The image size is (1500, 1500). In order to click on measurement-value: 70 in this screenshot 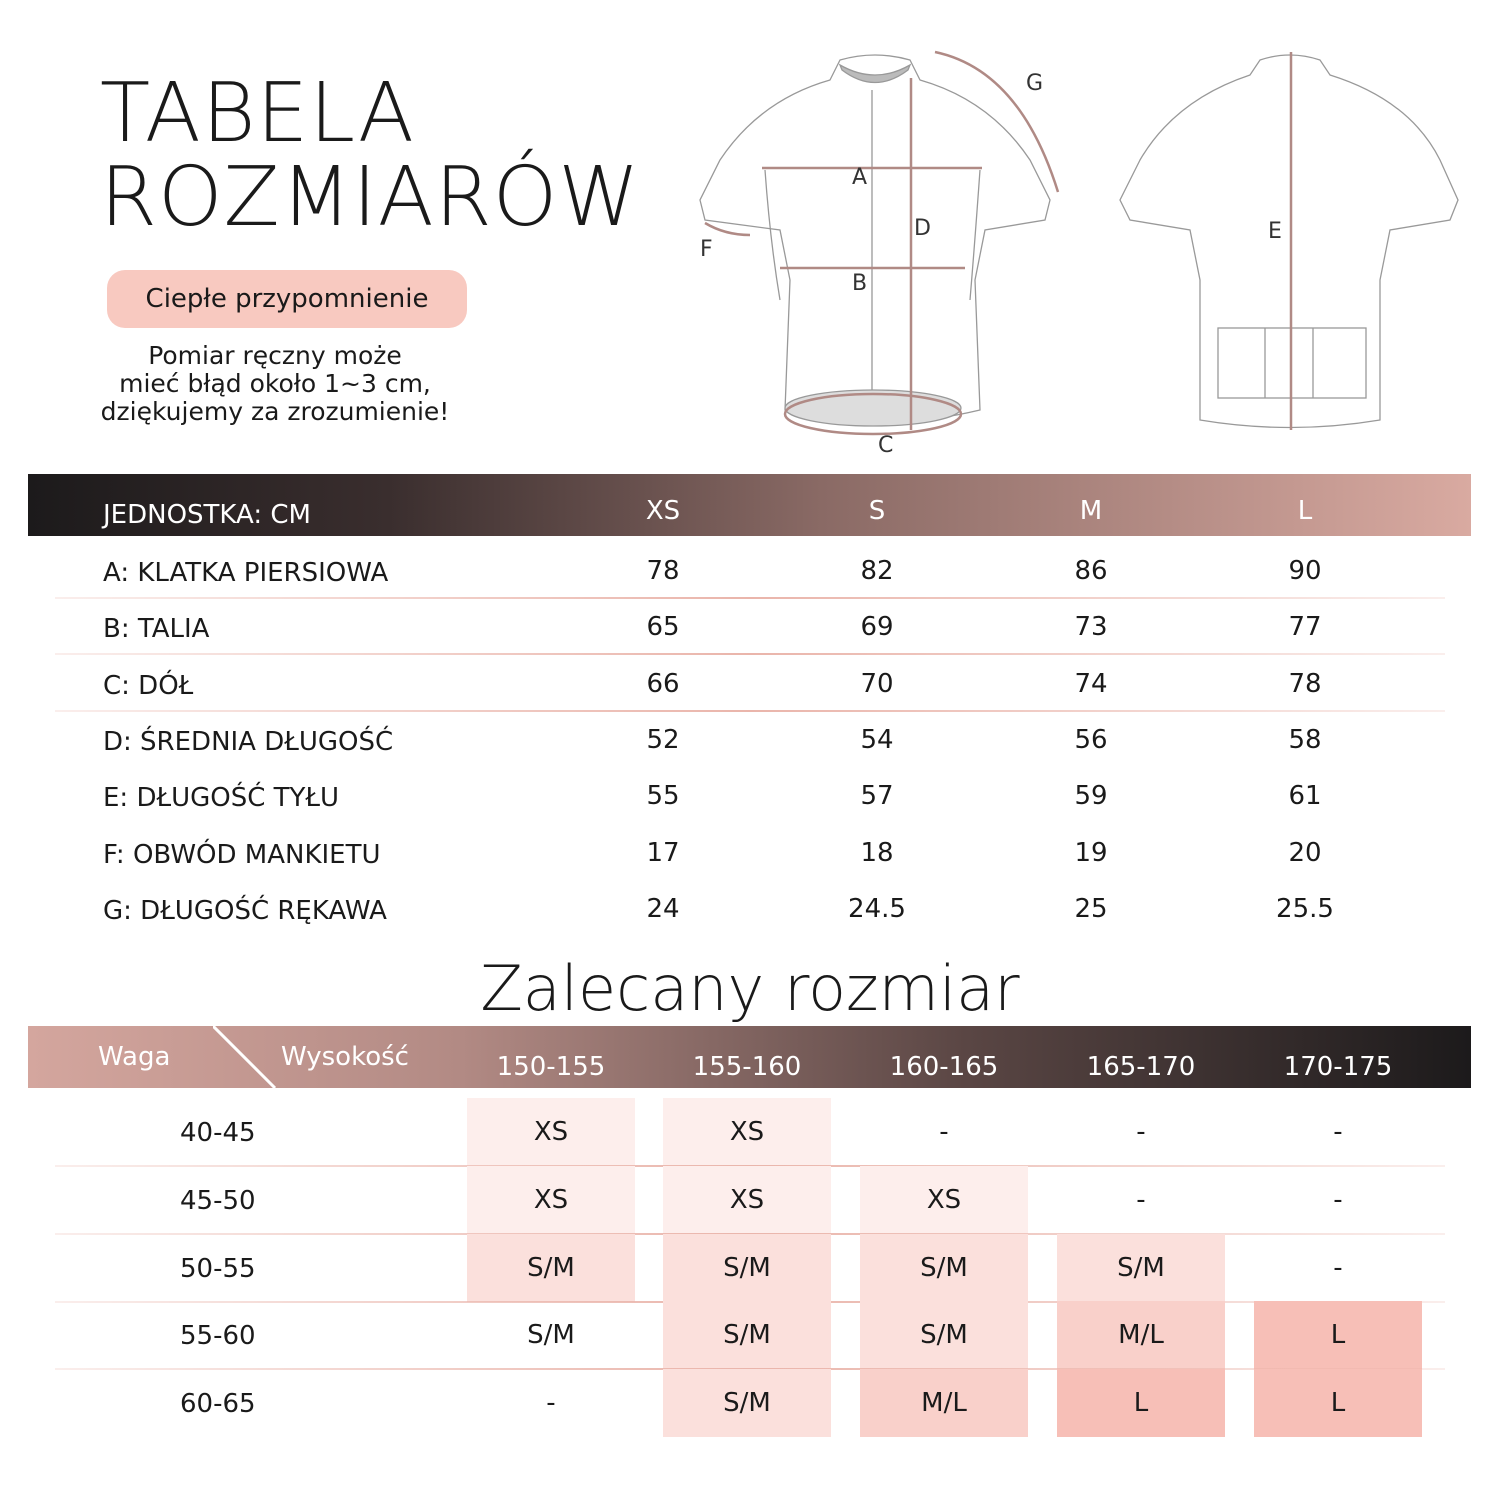, I will do `click(877, 683)`.